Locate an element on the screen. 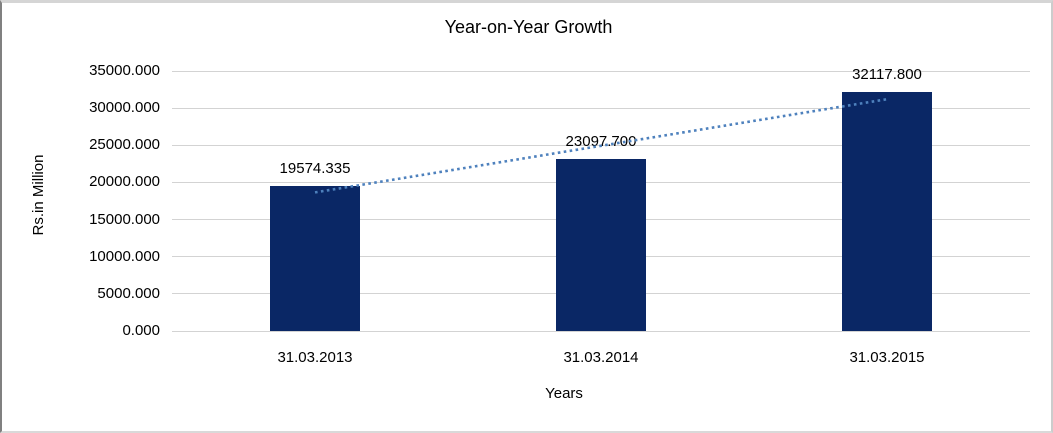  bar-value-label: 19574.335 is located at coordinates (315, 168).